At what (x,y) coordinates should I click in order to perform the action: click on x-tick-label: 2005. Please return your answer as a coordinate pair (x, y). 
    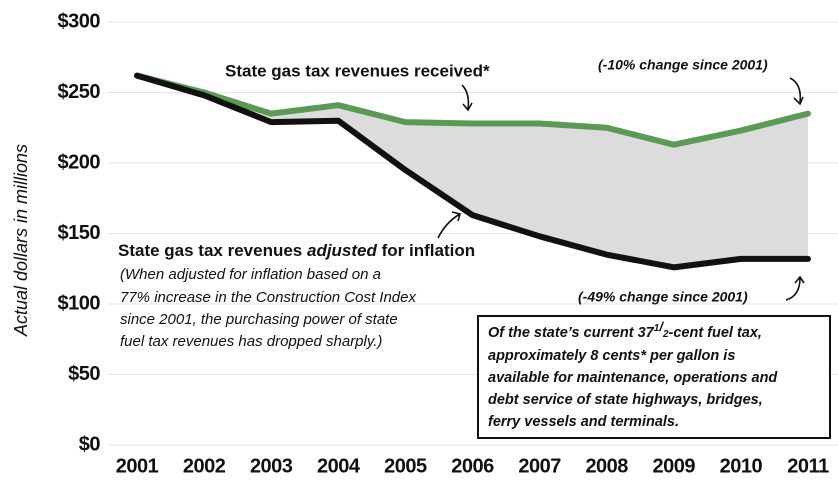
    Looking at the image, I should click on (405, 466).